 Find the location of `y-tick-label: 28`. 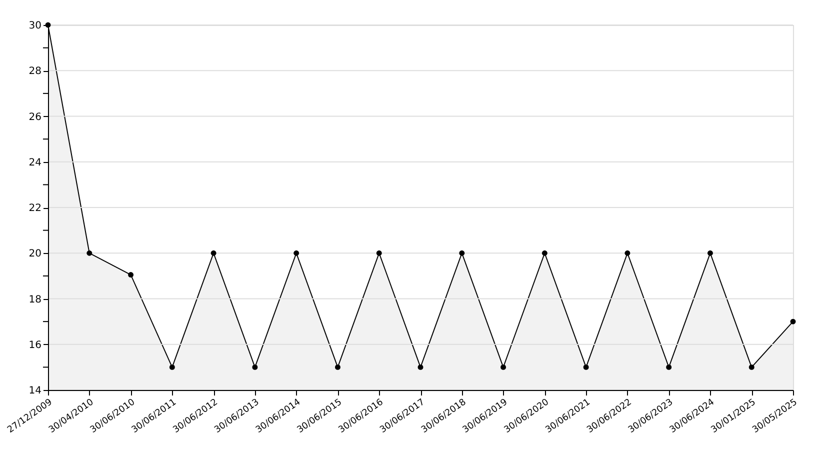

y-tick-label: 28 is located at coordinates (35, 72).